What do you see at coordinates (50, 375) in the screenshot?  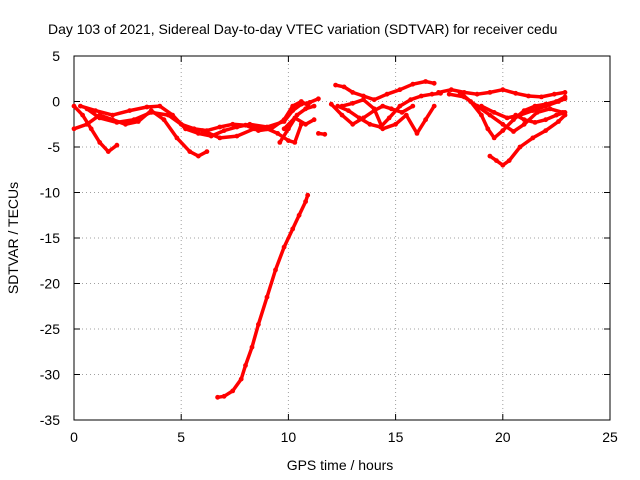 I see `y-tick-label: -30` at bounding box center [50, 375].